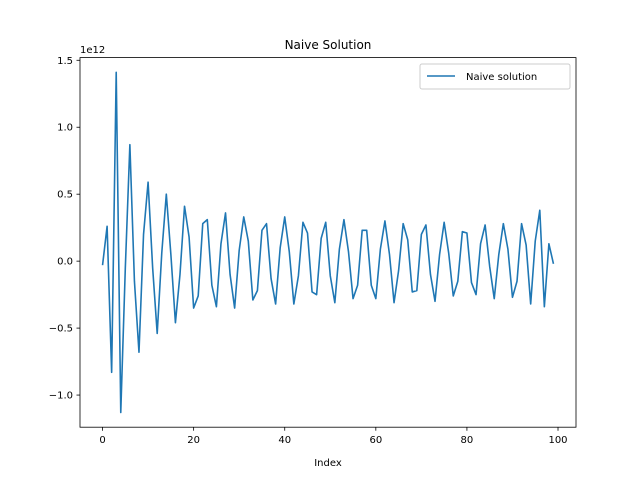 The width and height of the screenshot is (640, 480). I want to click on y-tick-label: 0.5, so click(65, 195).